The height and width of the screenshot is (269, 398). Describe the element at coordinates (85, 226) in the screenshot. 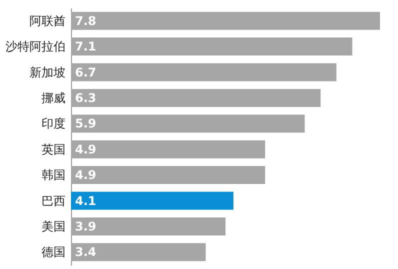

I see `data-label: 3.9` at that location.